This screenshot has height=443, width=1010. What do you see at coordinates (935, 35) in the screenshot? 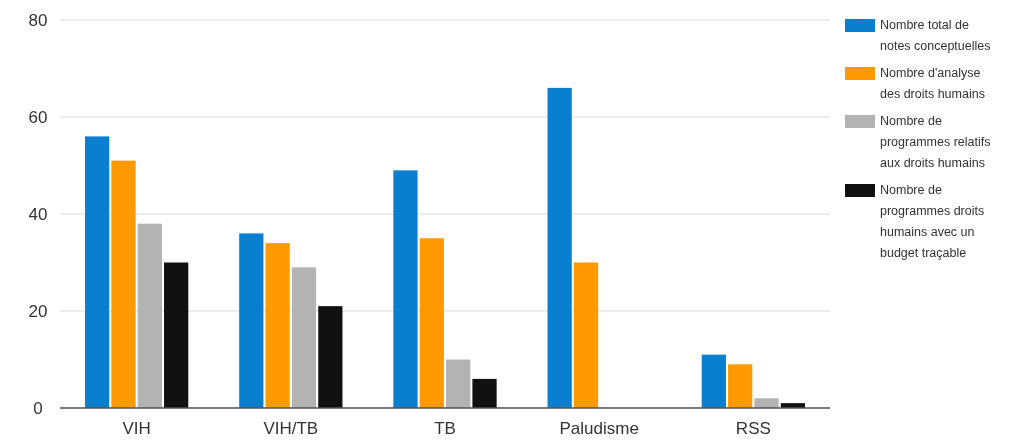
I see `legend-label: Nombre total de notes conceptuelles` at bounding box center [935, 35].